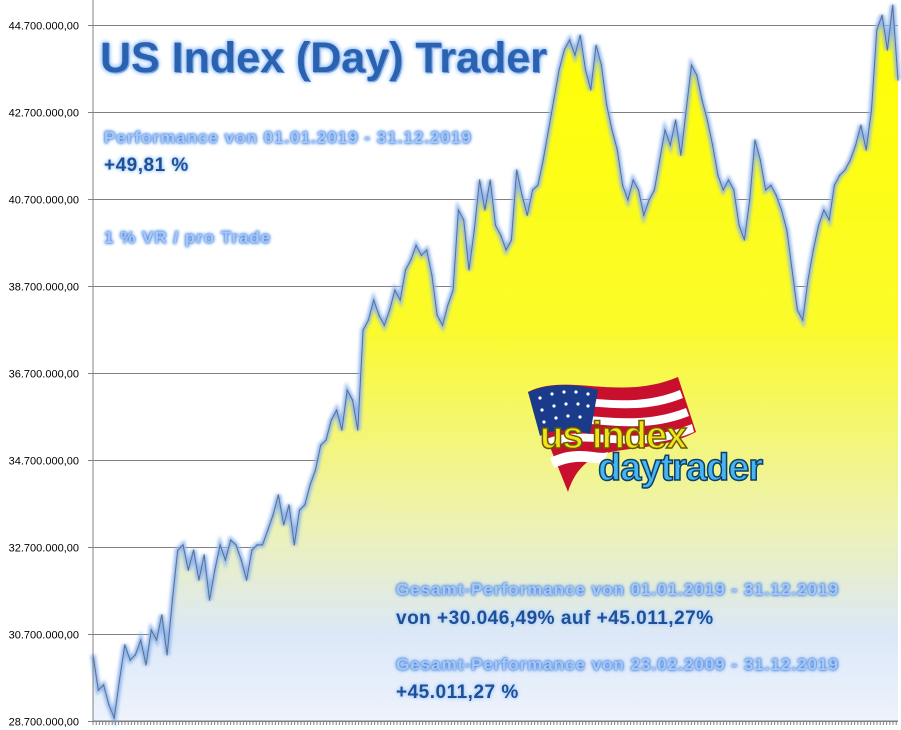 This screenshot has height=730, width=901. Describe the element at coordinates (44, 375) in the screenshot. I see `y-tick-label: 36.700.000,00` at that location.